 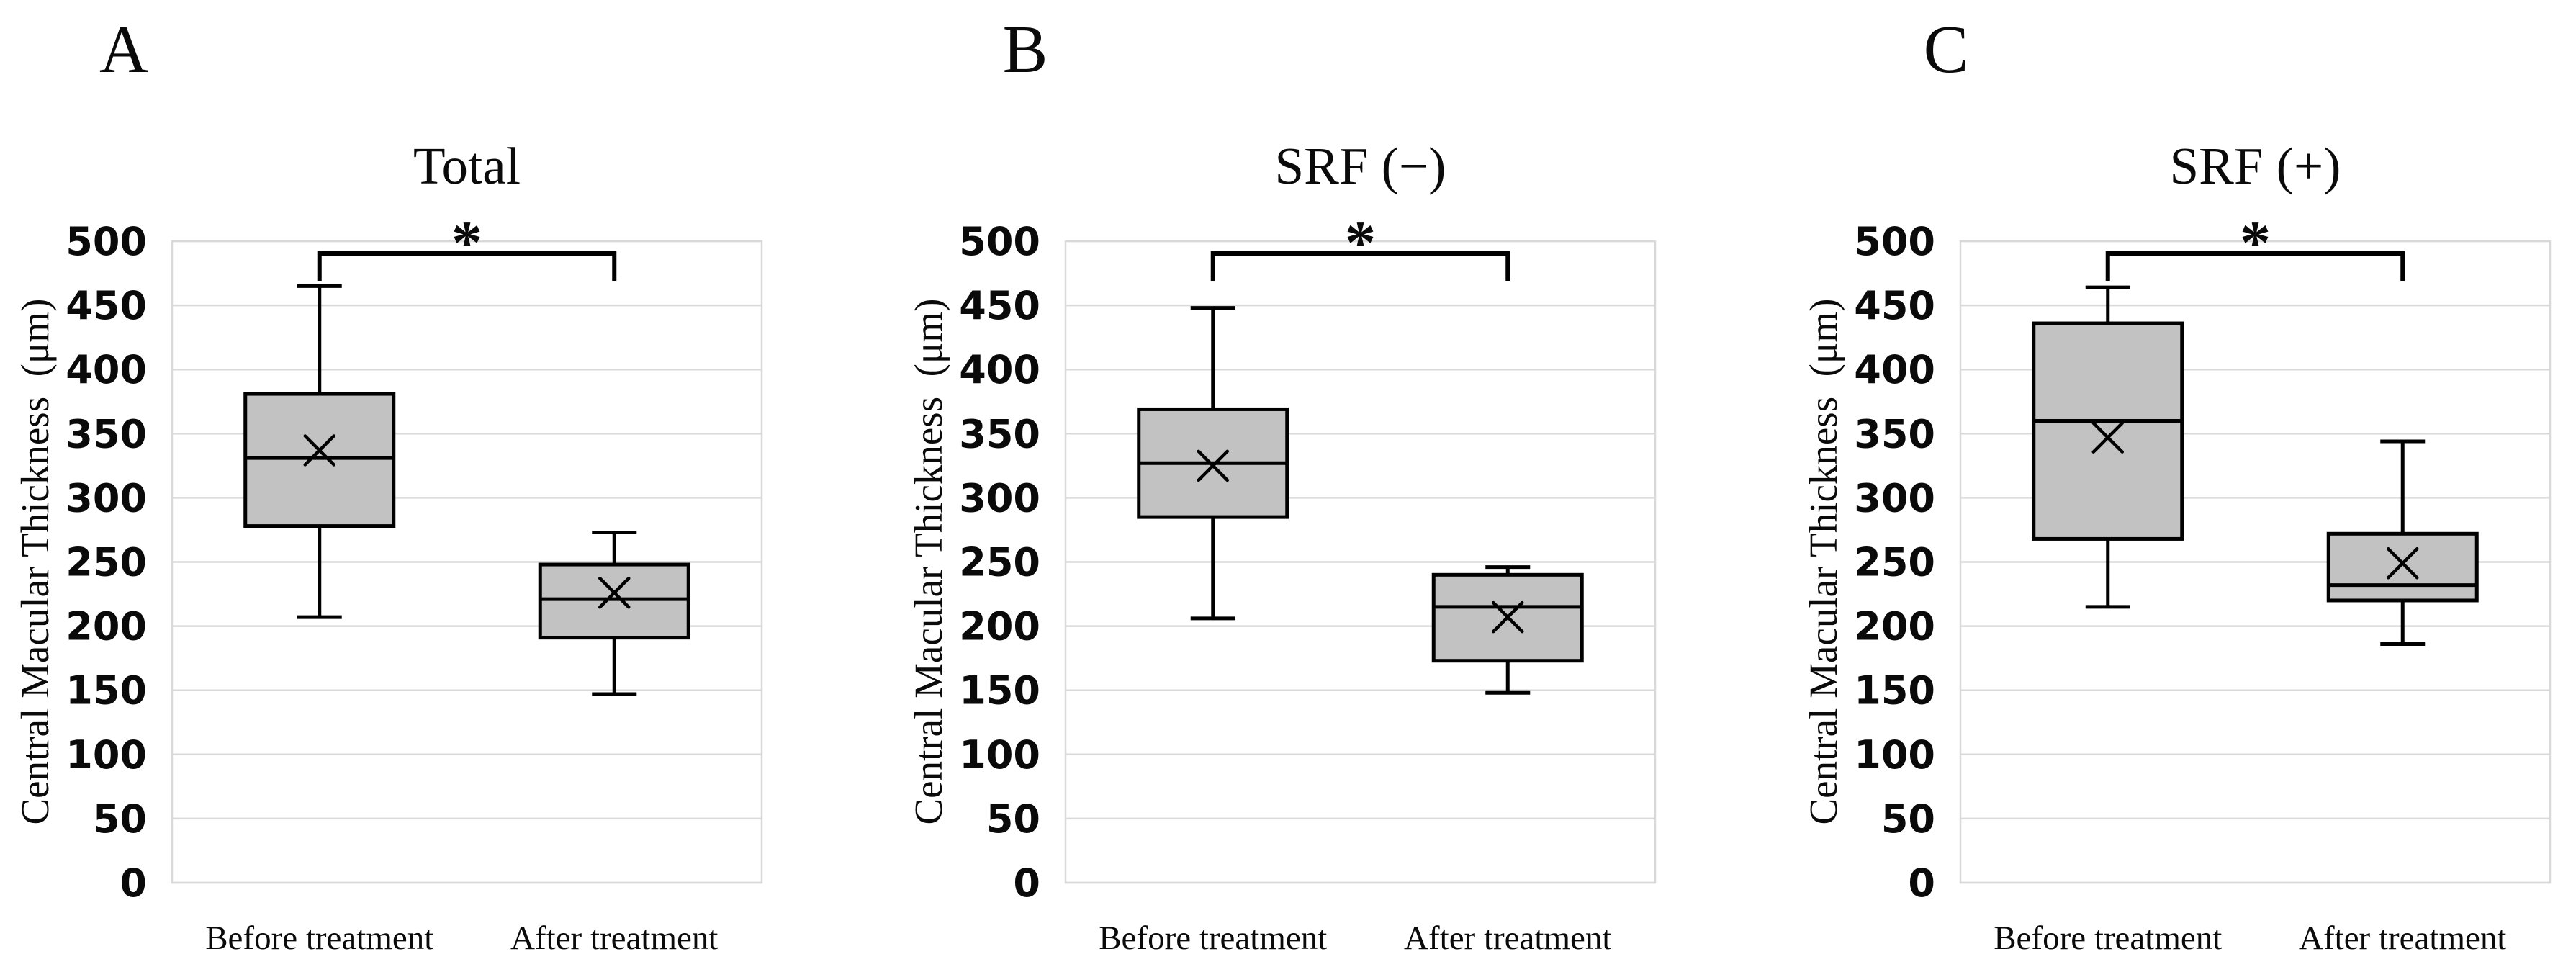 What do you see at coordinates (1946, 49) in the screenshot?
I see `panel-letter-c: C` at bounding box center [1946, 49].